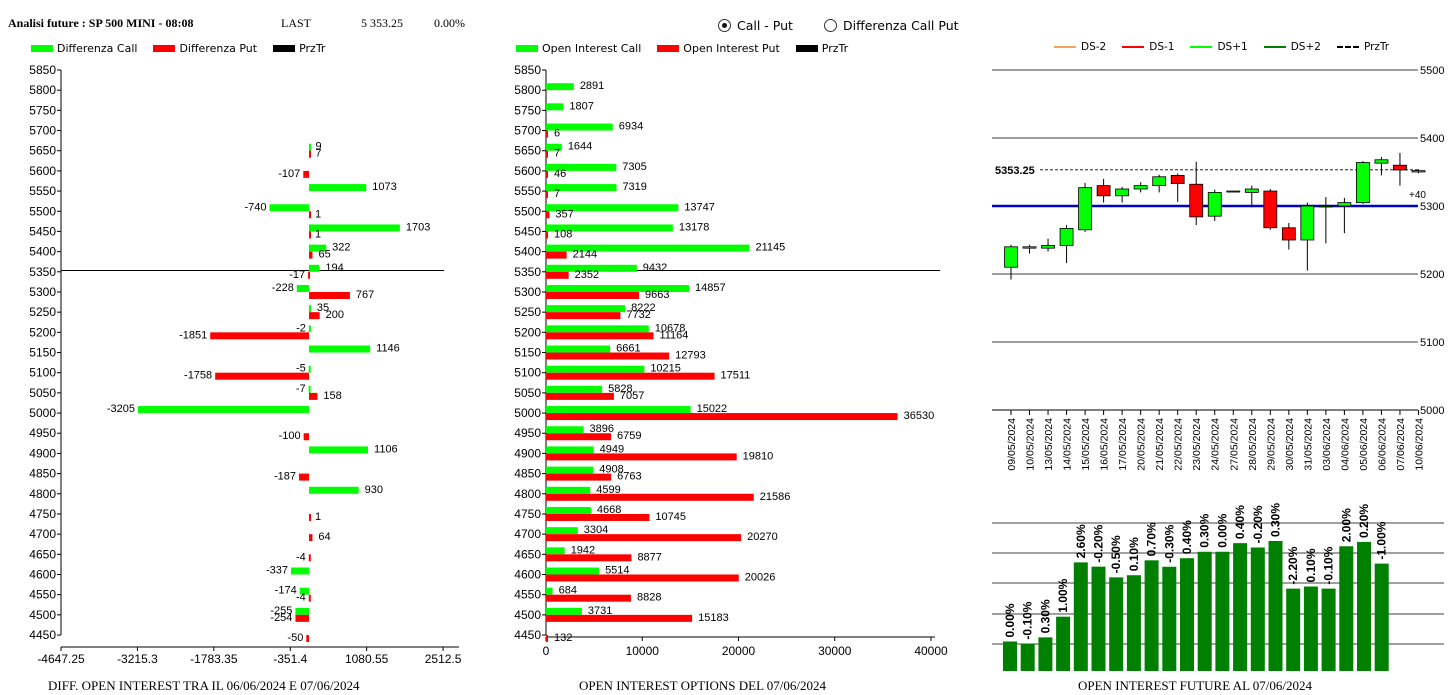 This screenshot has width=1451, height=695. What do you see at coordinates (1347, 47) in the screenshot?
I see `legend-line-prztr` at bounding box center [1347, 47].